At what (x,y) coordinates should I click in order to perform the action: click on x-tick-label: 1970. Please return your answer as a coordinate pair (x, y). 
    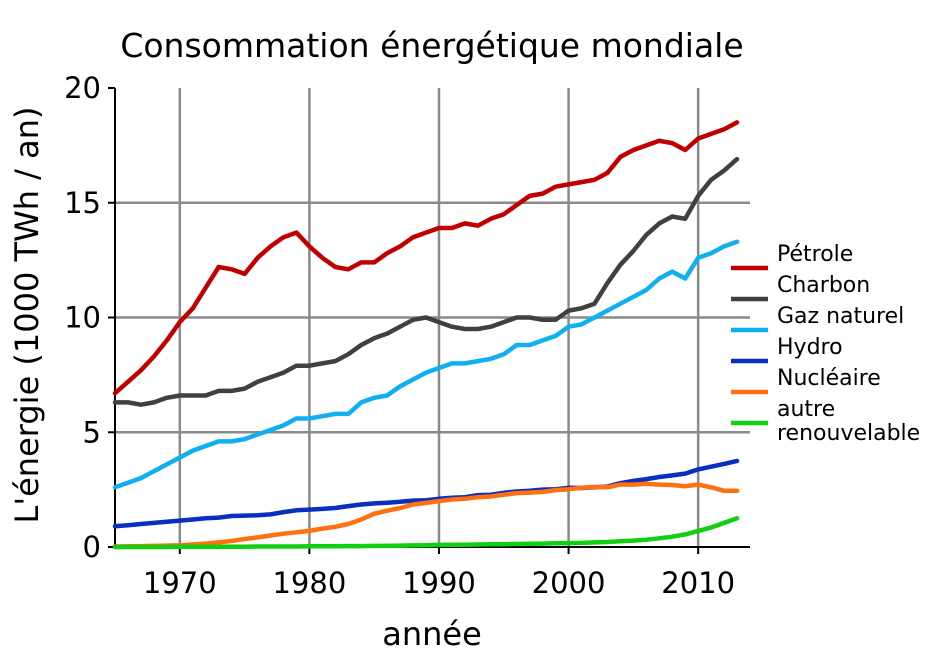
    Looking at the image, I should click on (180, 583).